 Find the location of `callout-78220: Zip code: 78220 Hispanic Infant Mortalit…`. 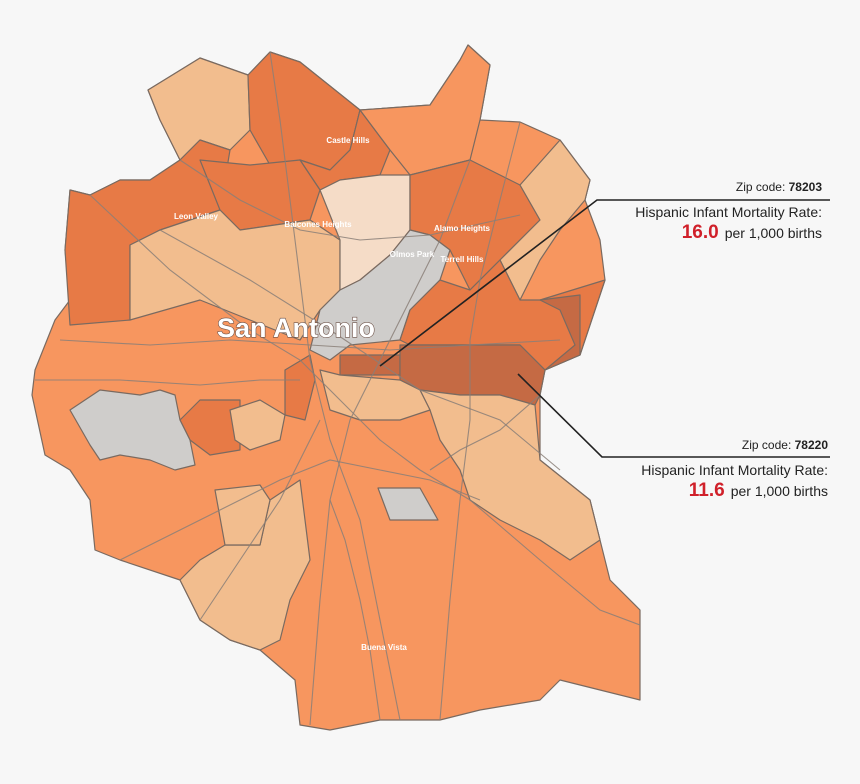

callout-78220: Zip code: 78220 Hispanic Infant Mortalit… is located at coordinates (714, 470).